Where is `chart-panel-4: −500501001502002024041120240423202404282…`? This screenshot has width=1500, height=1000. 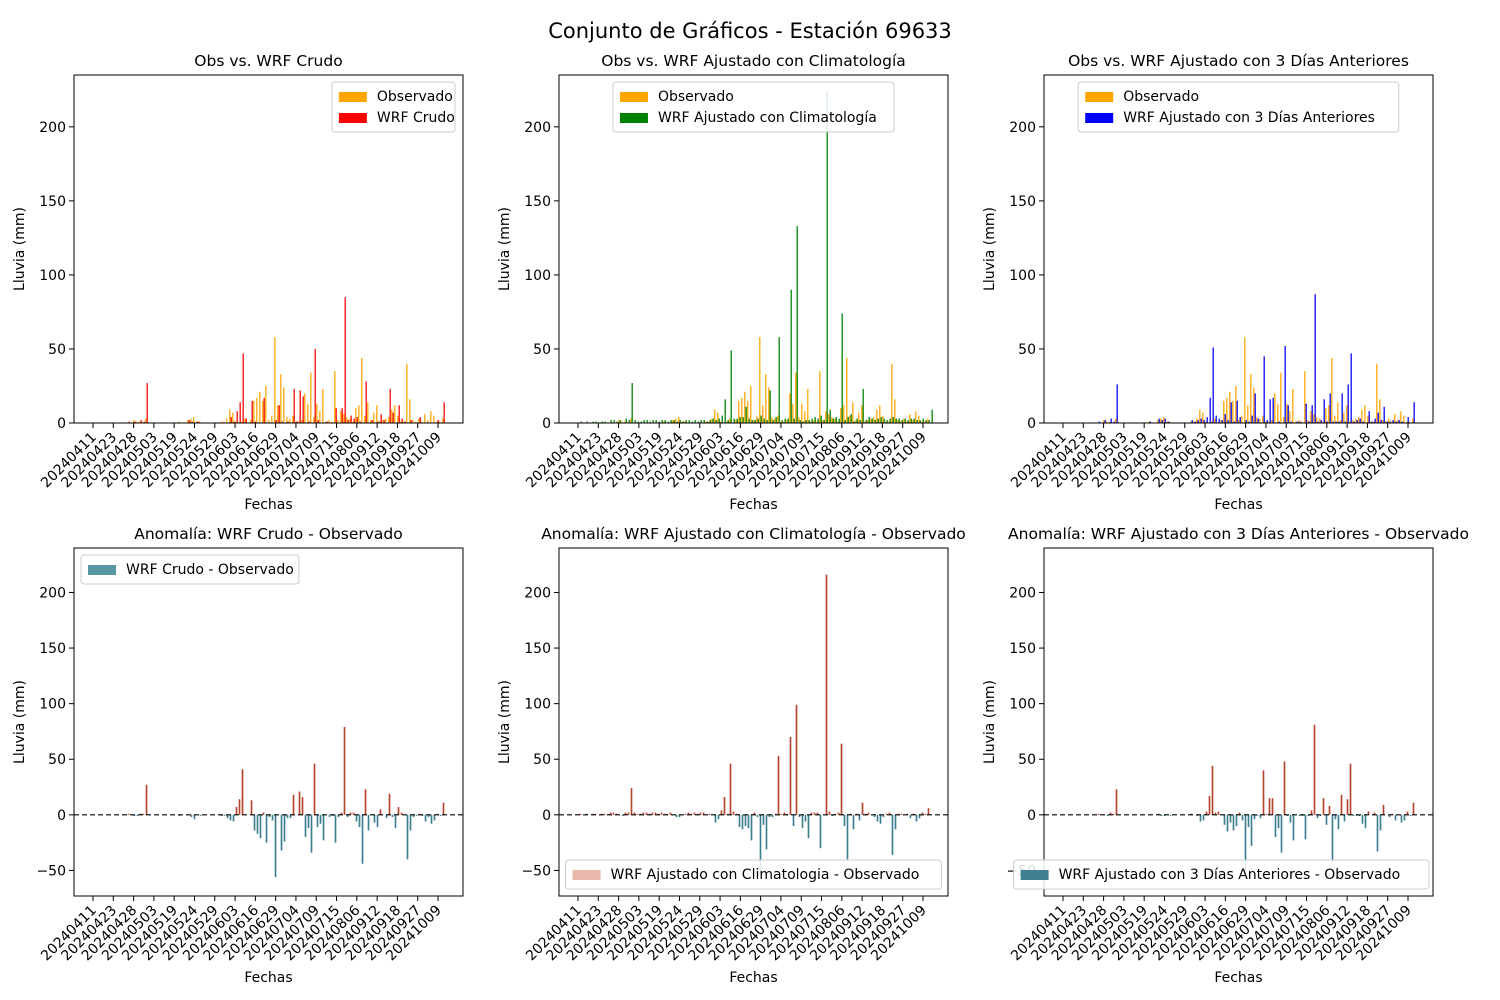
chart-panel-4: −500501001502002024041120240423202404282… is located at coordinates (238, 755).